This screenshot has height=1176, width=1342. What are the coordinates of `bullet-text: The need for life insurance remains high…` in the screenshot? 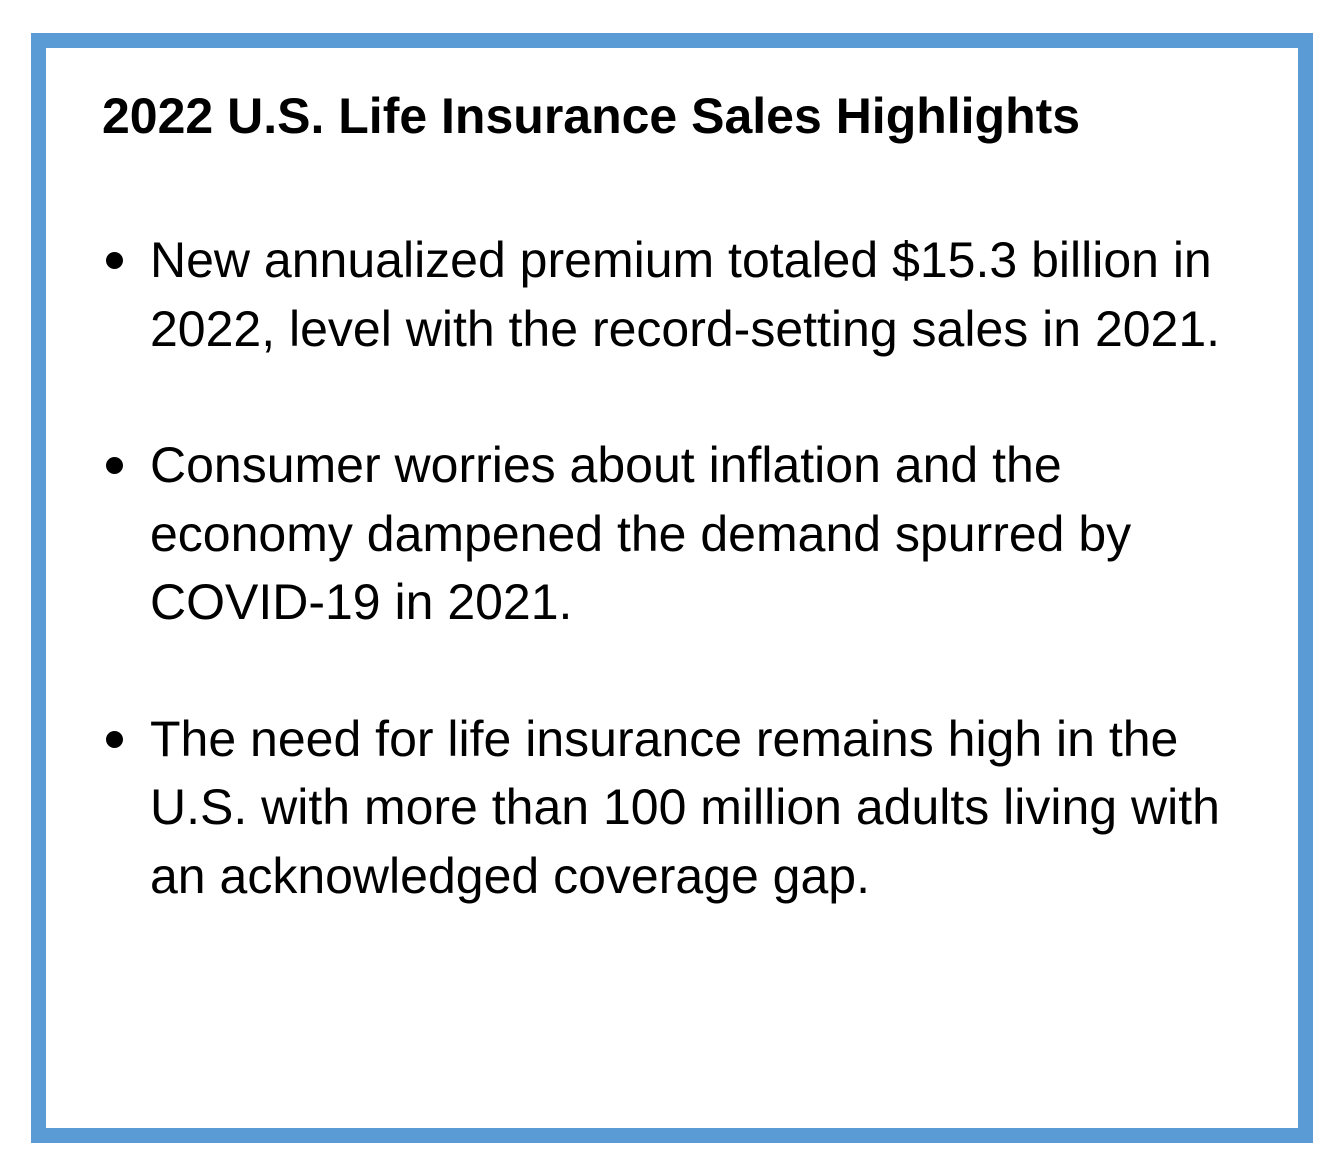 It's located at (685, 807).